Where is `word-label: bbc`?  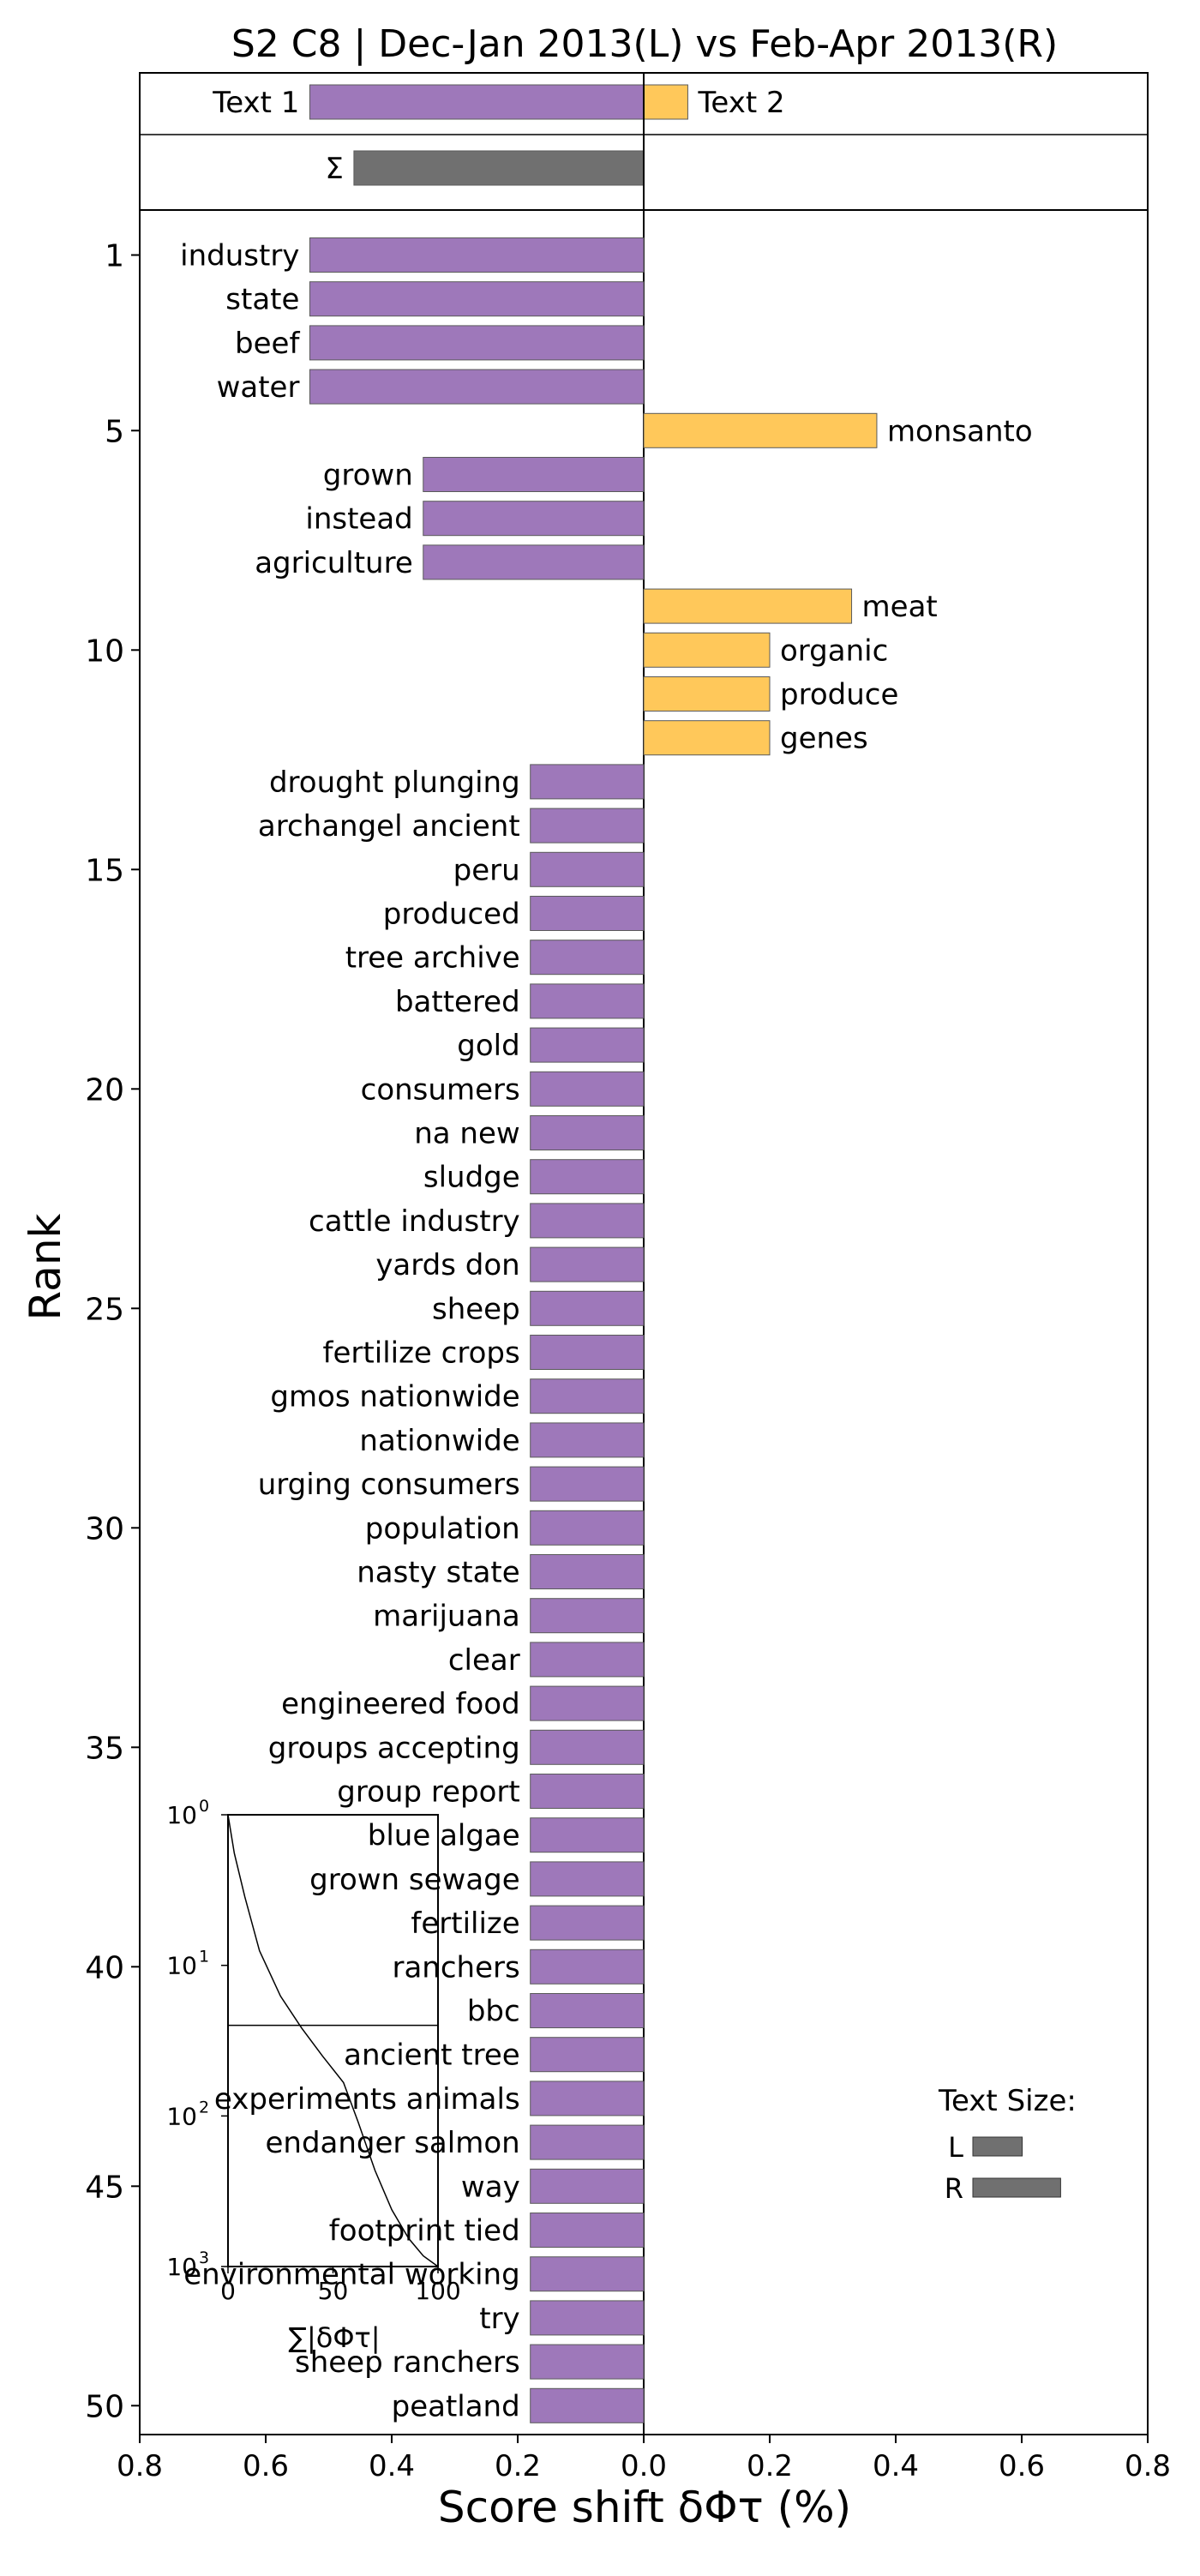 word-label: bbc is located at coordinates (493, 2012).